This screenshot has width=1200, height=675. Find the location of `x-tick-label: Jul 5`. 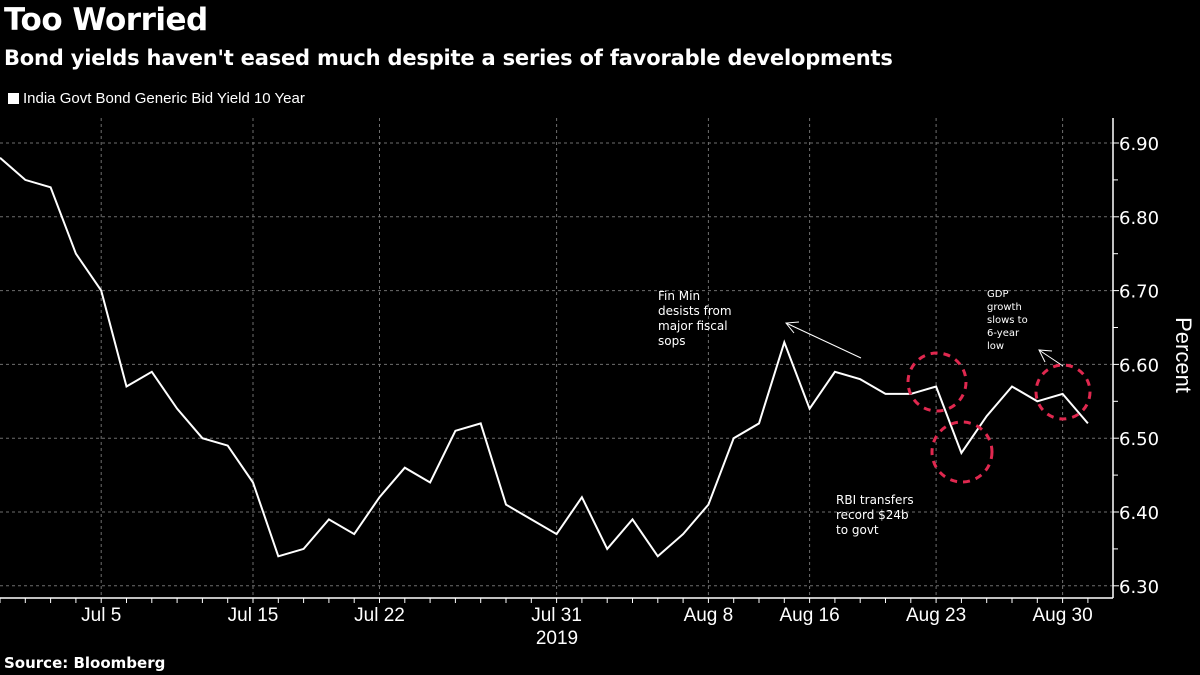

x-tick-label: Jul 5 is located at coordinates (101, 615).